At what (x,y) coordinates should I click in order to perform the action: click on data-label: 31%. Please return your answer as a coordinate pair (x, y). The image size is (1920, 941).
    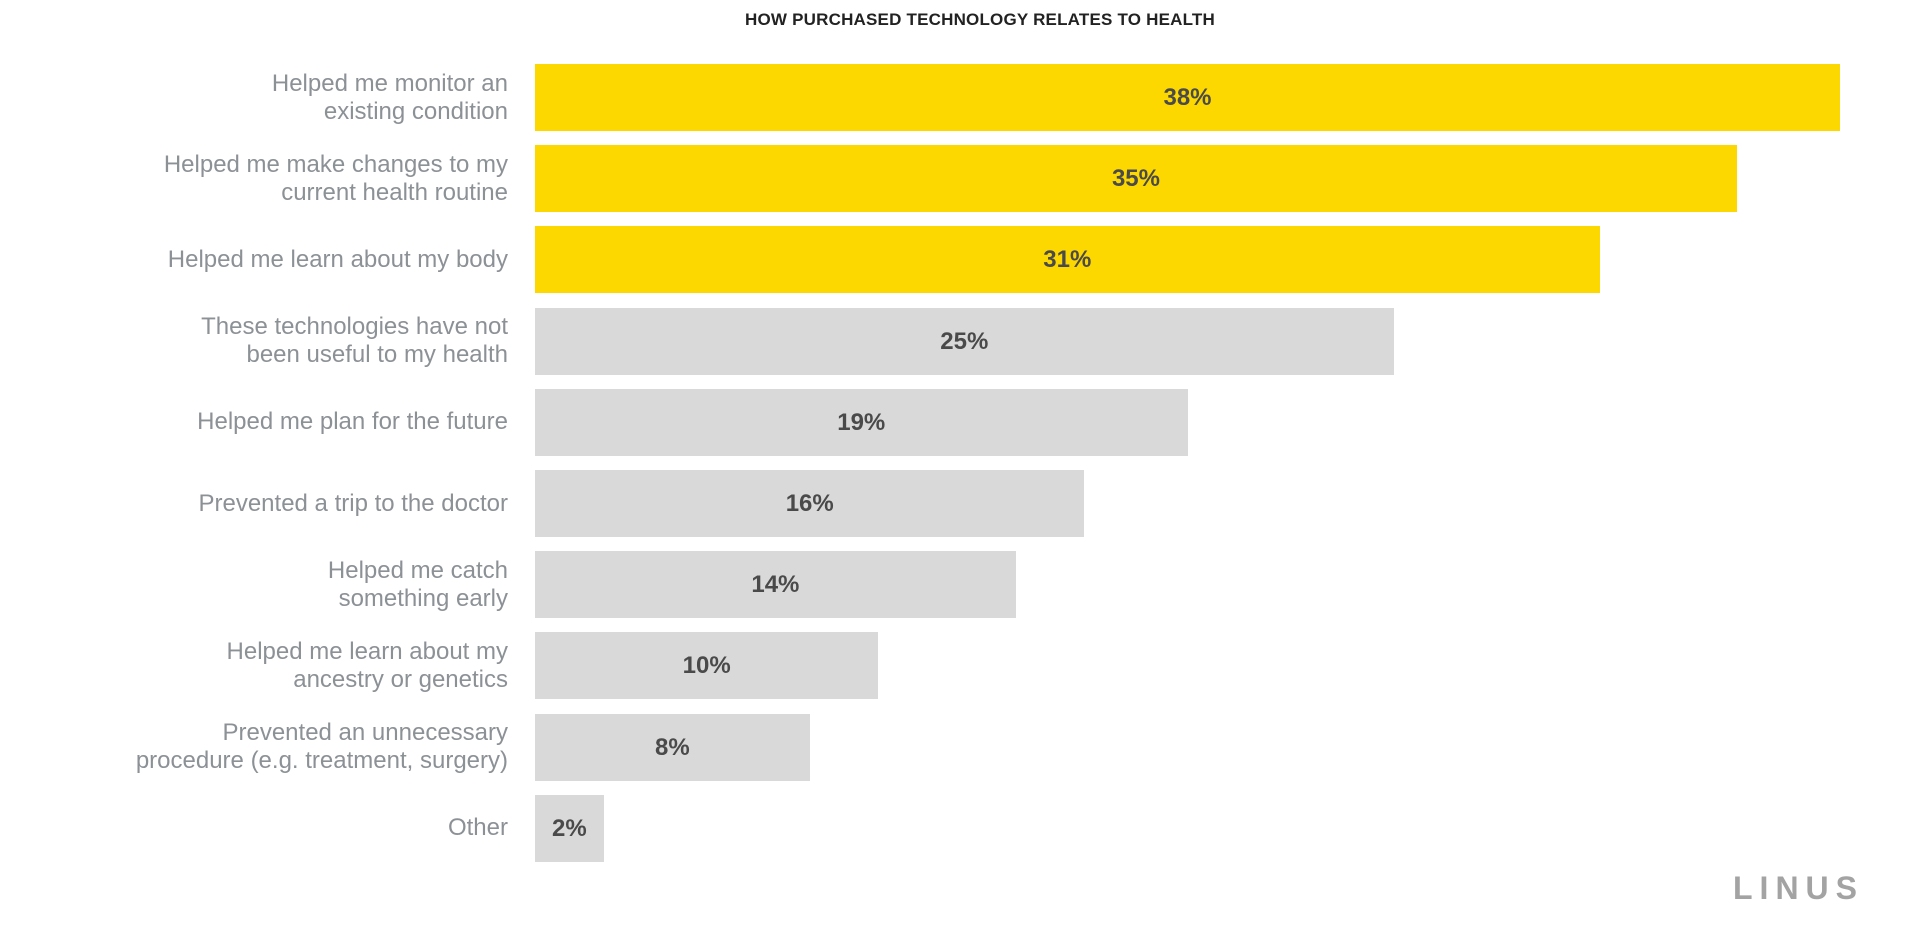
    Looking at the image, I should click on (1067, 260).